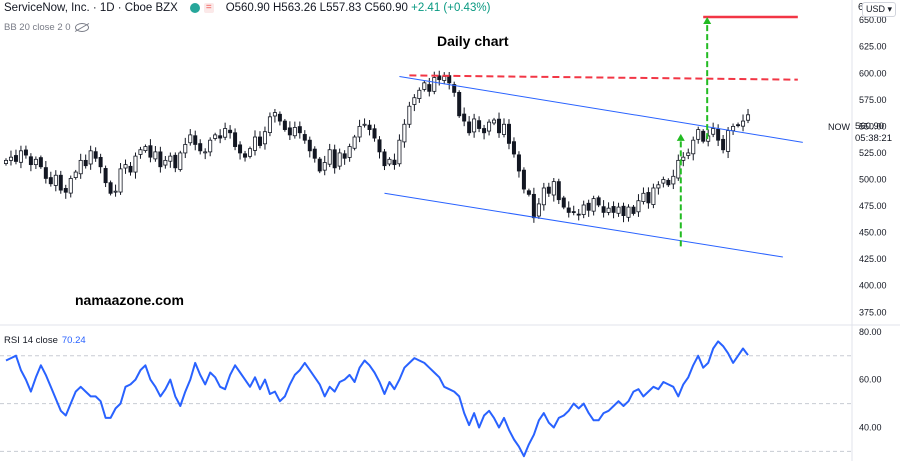 The height and width of the screenshot is (461, 900). I want to click on currency-selector: USD ▾, so click(879, 9).